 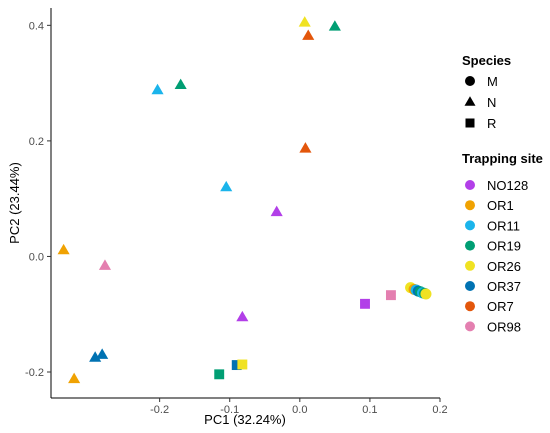 What do you see at coordinates (492, 81) in the screenshot?
I see `legend-shape-label: M` at bounding box center [492, 81].